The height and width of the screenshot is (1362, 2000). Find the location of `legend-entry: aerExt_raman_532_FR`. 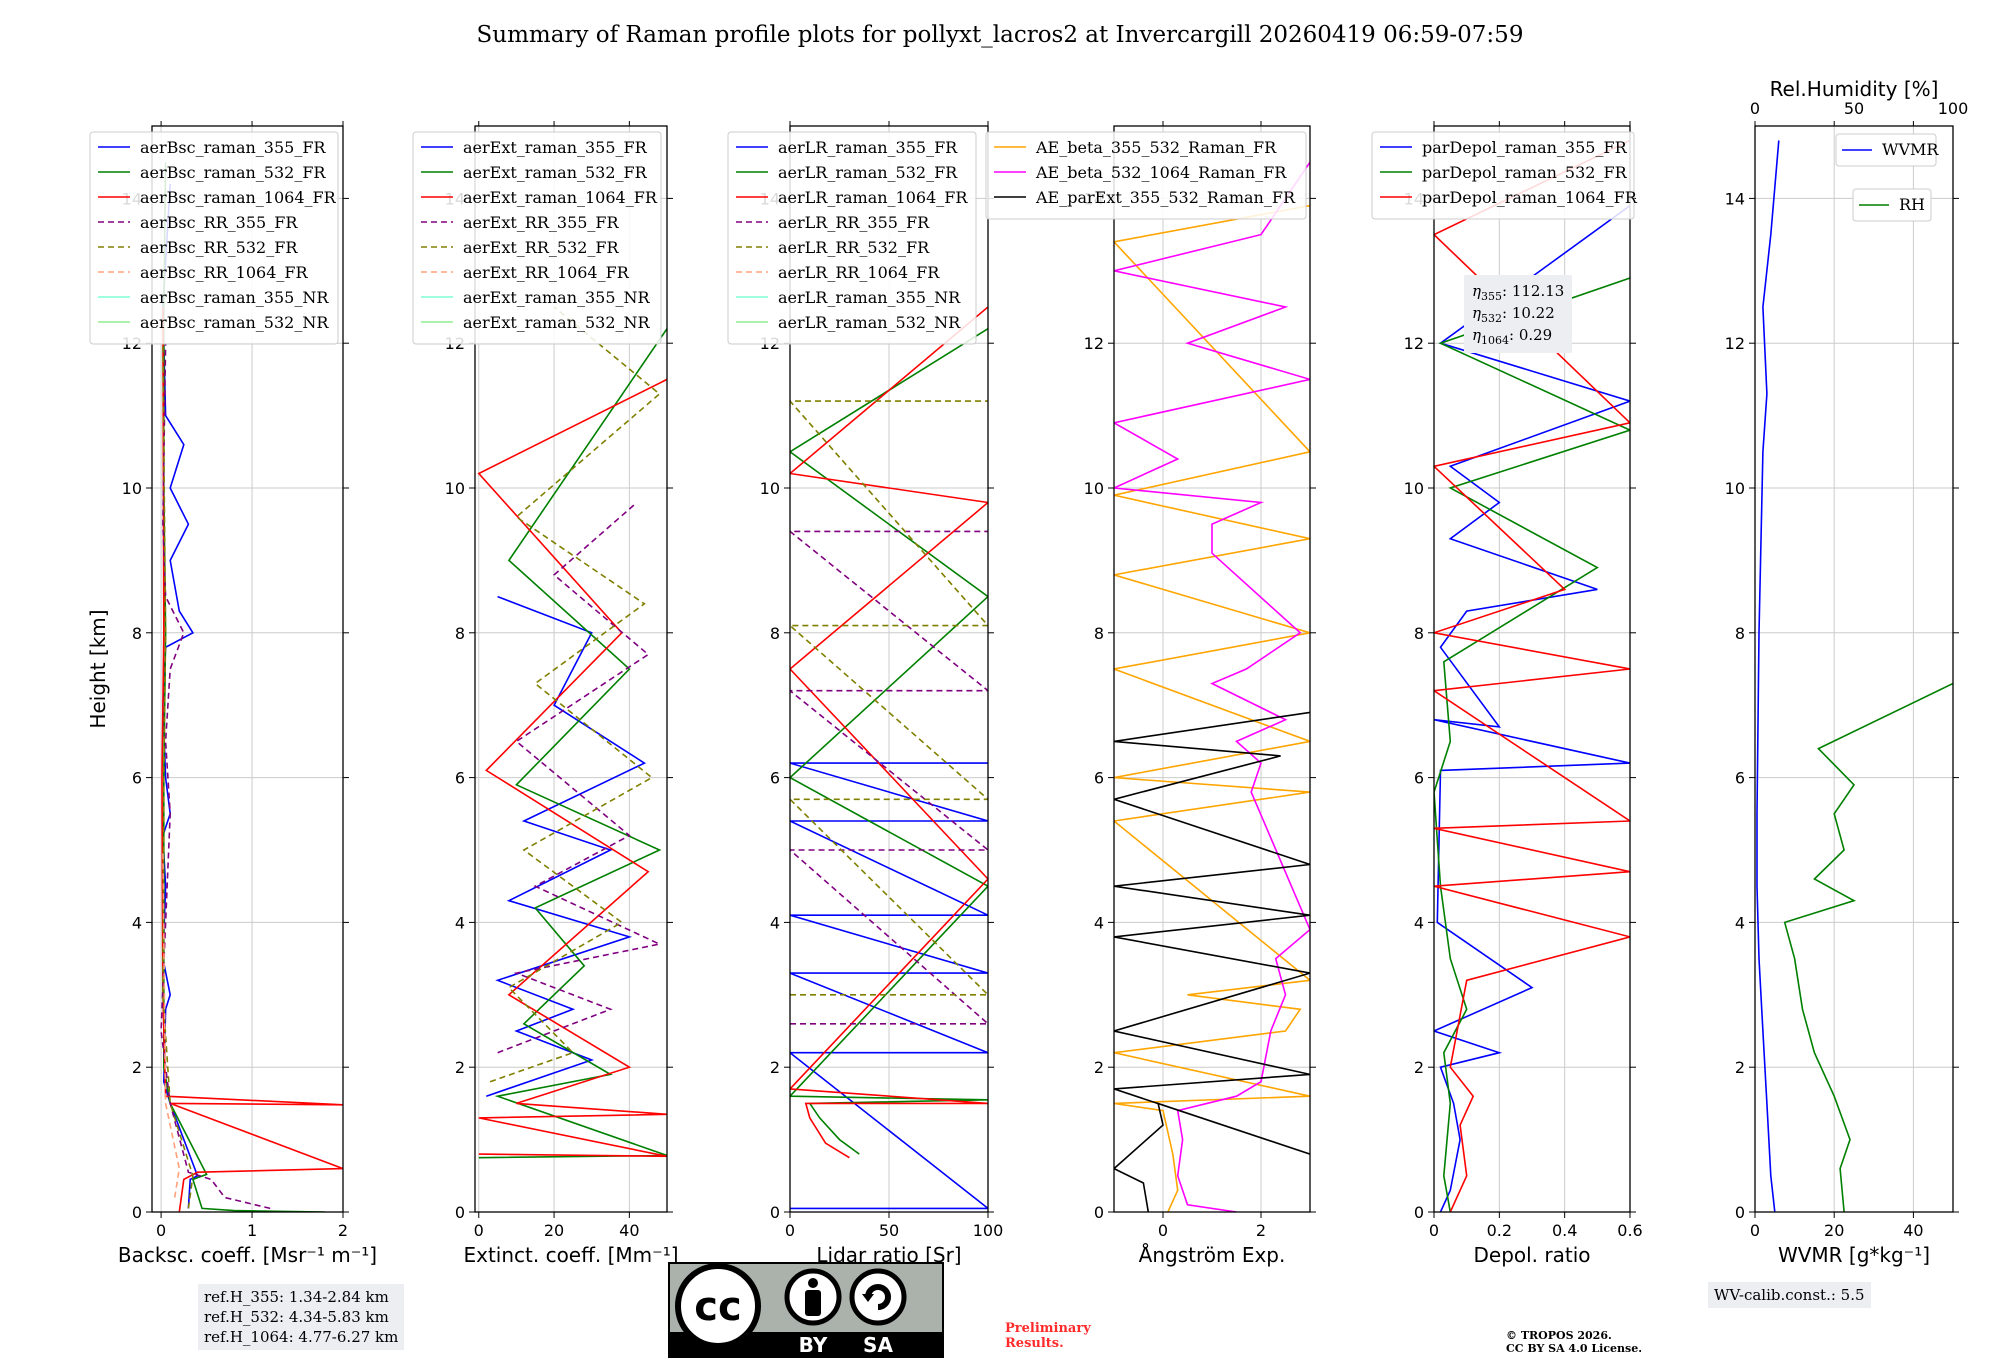

legend-entry: aerExt_raman_532_FR is located at coordinates (555, 172).